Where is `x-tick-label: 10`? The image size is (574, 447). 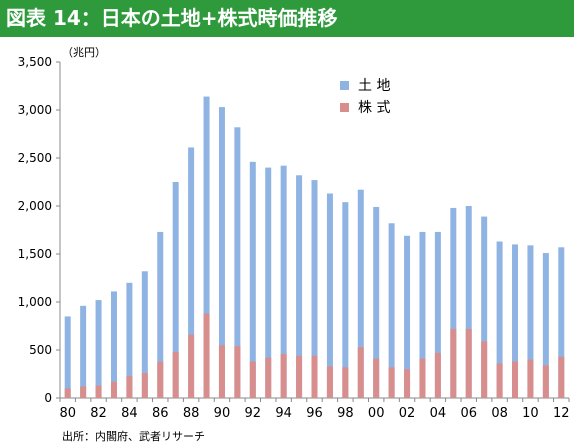
x-tick-label: 10 is located at coordinates (530, 413).